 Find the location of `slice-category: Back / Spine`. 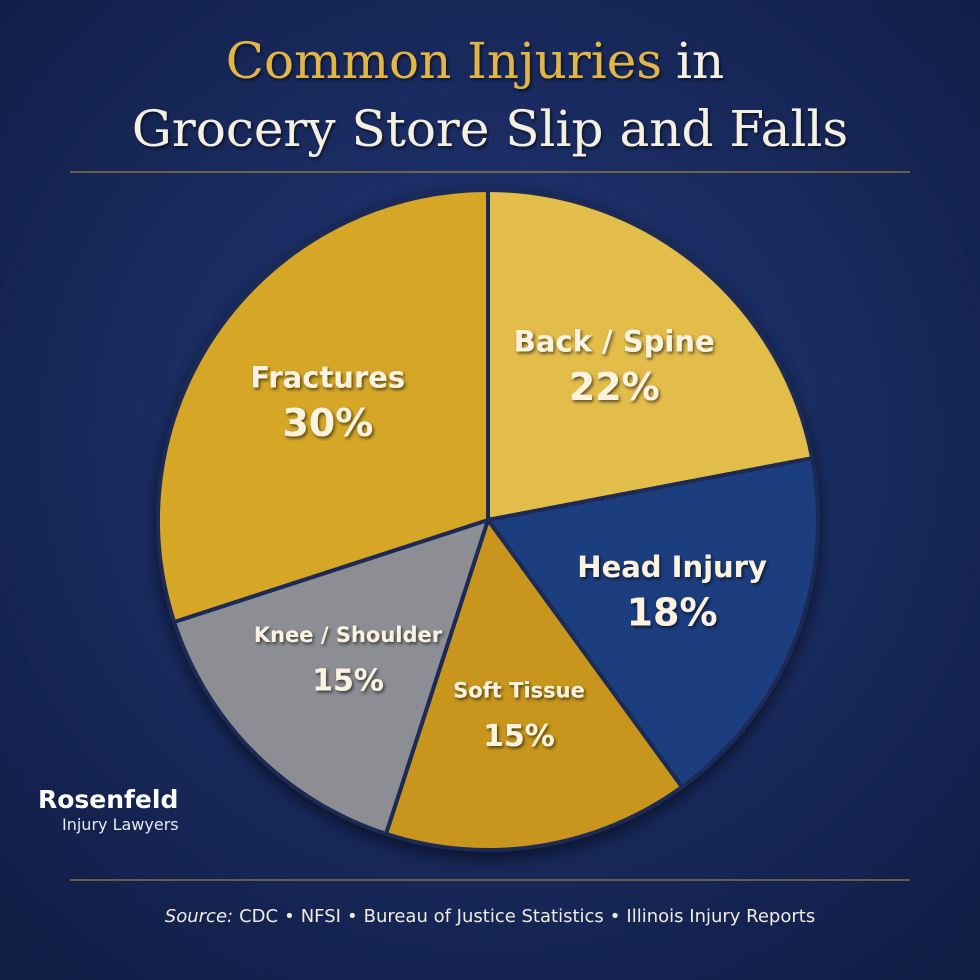

slice-category: Back / Spine is located at coordinates (614, 341).